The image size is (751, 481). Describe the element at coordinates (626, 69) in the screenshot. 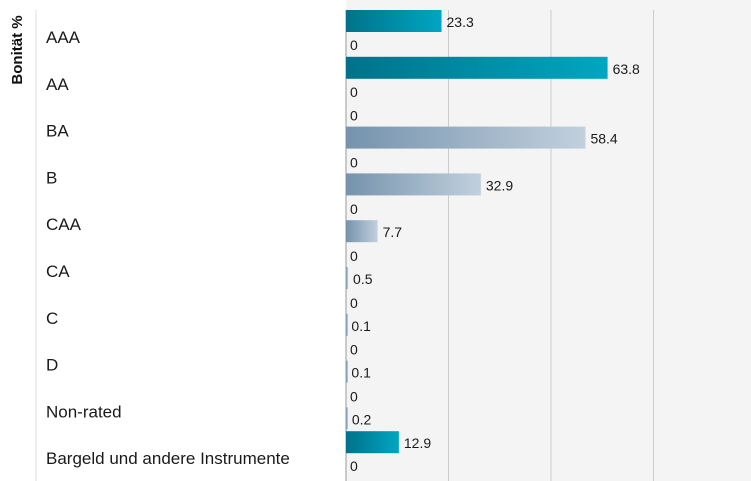

I see `data-label: 63.8` at that location.